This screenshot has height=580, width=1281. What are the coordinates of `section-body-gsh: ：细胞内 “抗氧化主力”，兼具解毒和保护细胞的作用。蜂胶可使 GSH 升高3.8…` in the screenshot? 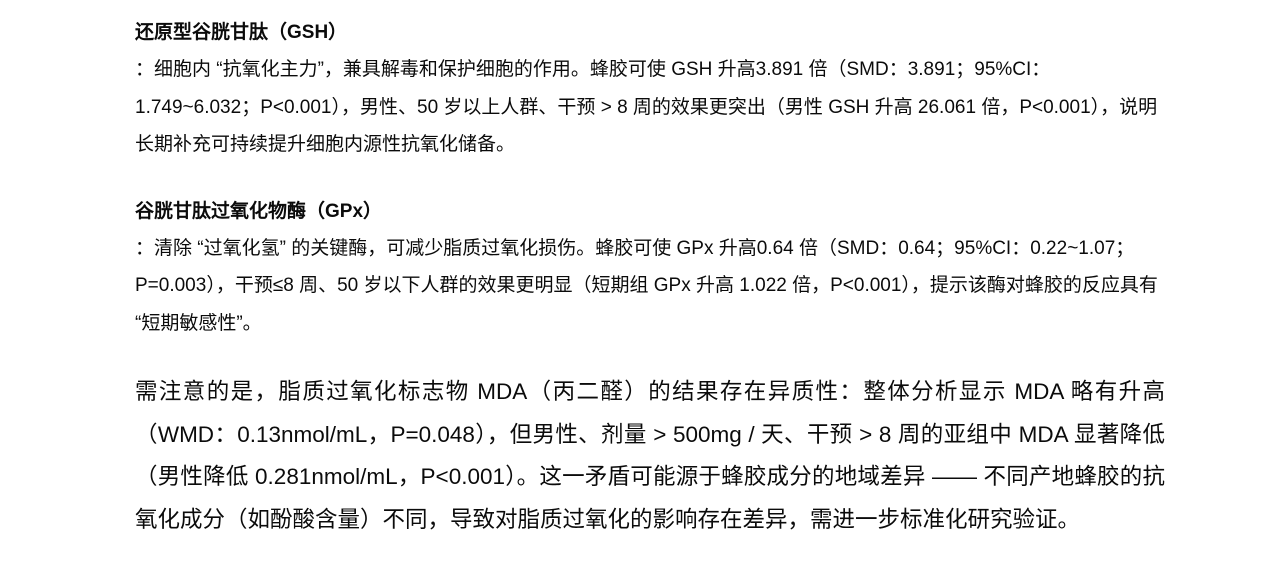 It's located at (646, 107).